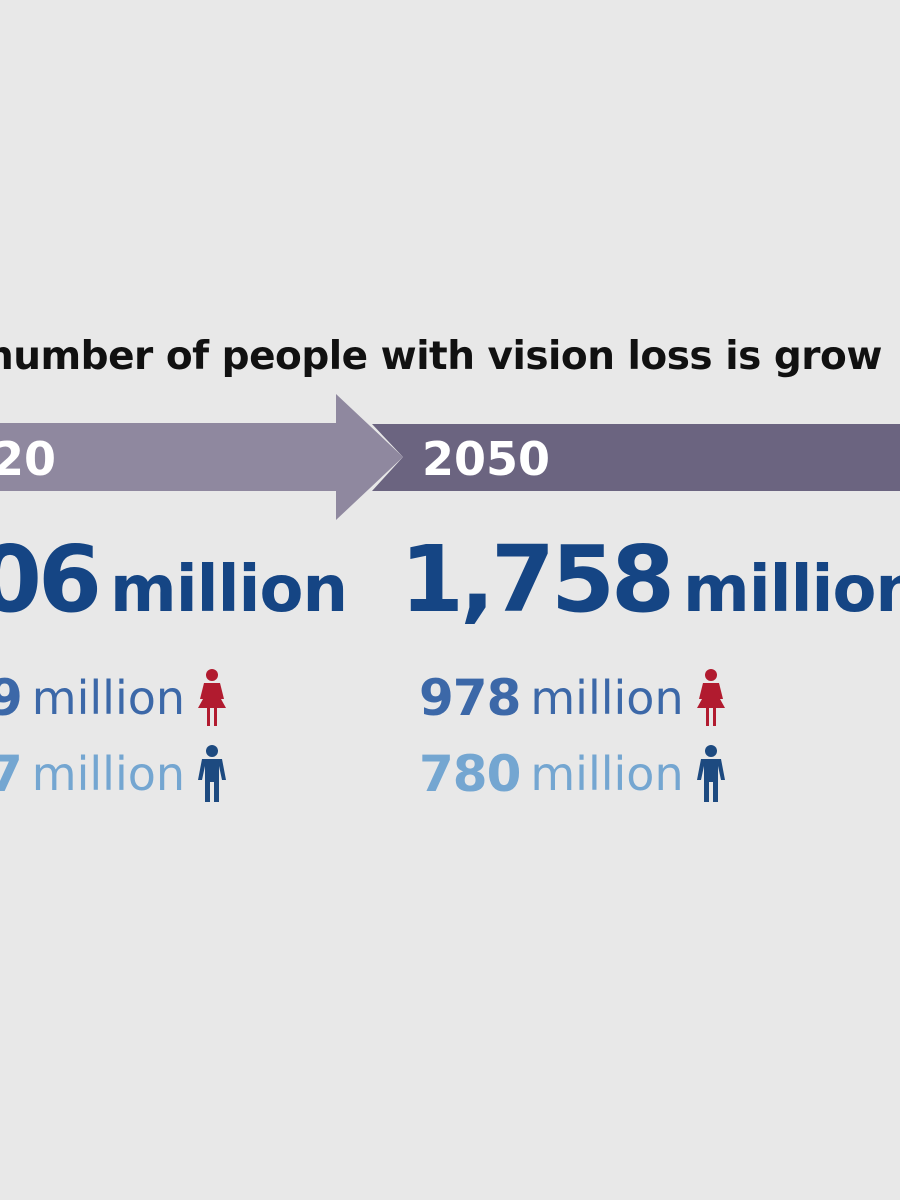  What do you see at coordinates (607, 698) in the screenshot?
I see `female-second-unit: million` at bounding box center [607, 698].